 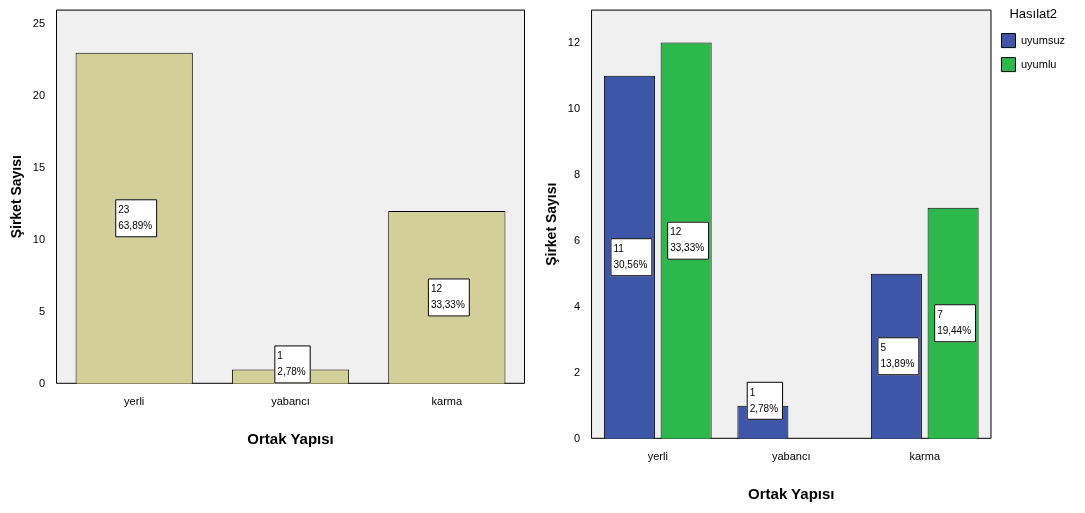 What do you see at coordinates (39, 94) in the screenshot?
I see `y-tick-label: 20` at bounding box center [39, 94].